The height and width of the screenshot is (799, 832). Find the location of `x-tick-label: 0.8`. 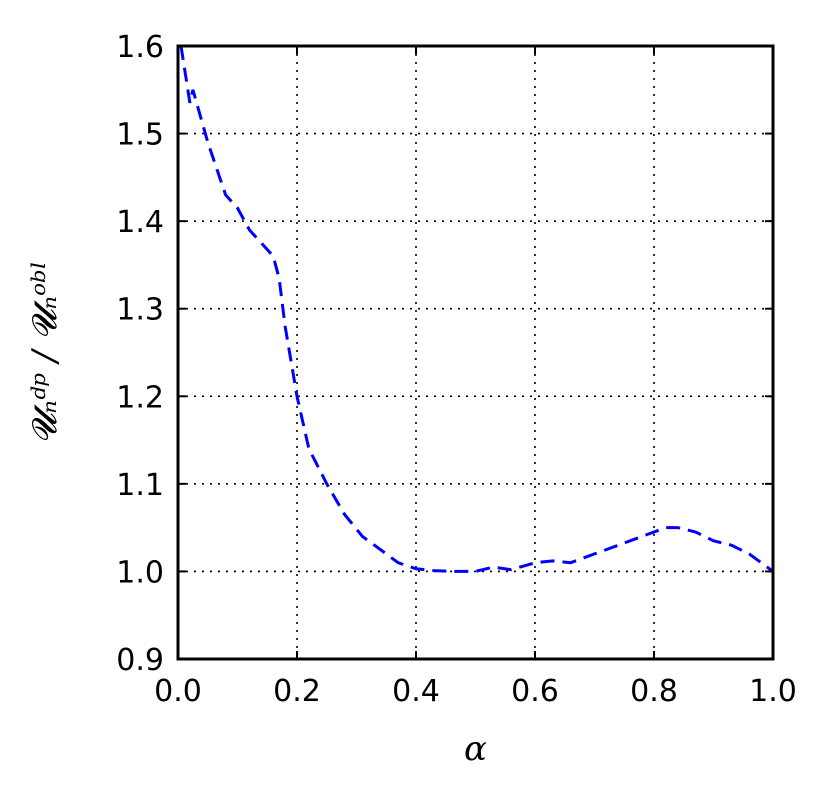

x-tick-label: 0.8 is located at coordinates (654, 691).